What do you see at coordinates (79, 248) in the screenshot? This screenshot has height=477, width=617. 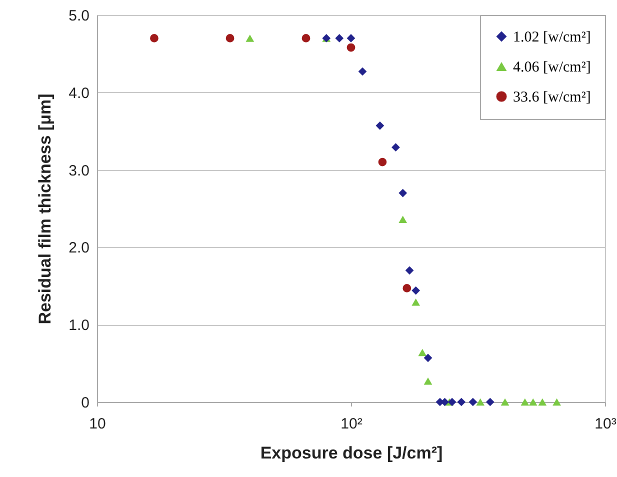 I see `y-tick-label: 2.0` at bounding box center [79, 248].